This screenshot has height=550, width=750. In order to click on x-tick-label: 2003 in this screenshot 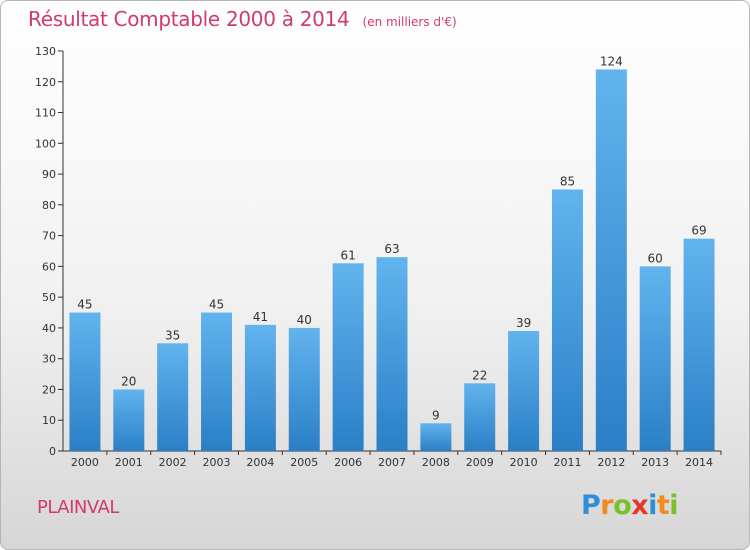, I will do `click(217, 462)`.